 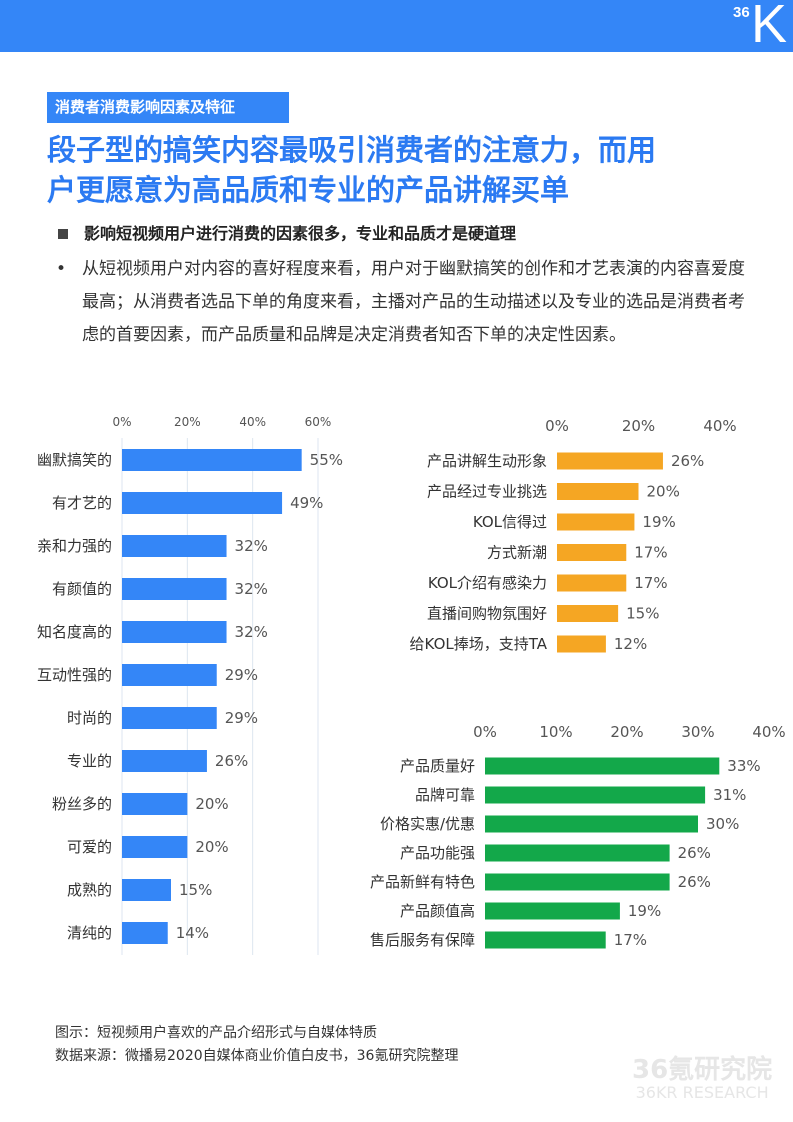 What do you see at coordinates (318, 422) in the screenshot?
I see `x-tick-label: 60%` at bounding box center [318, 422].